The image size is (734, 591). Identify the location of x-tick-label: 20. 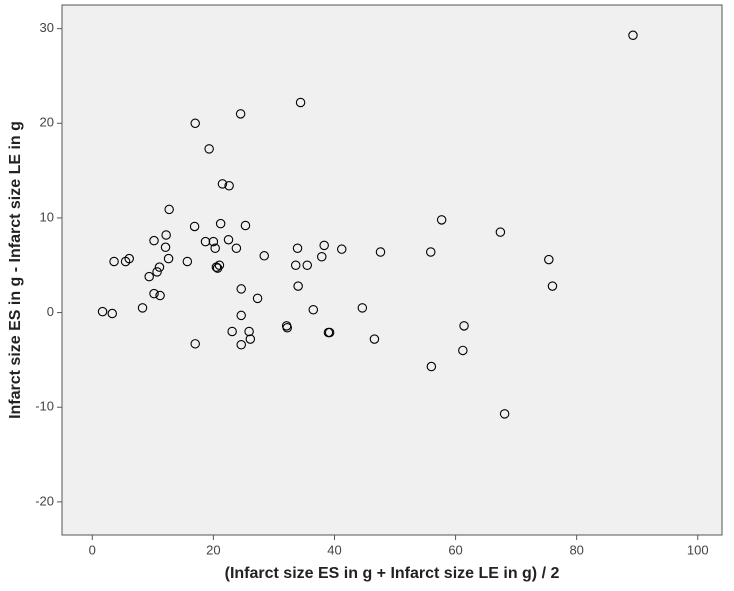
(213, 549).